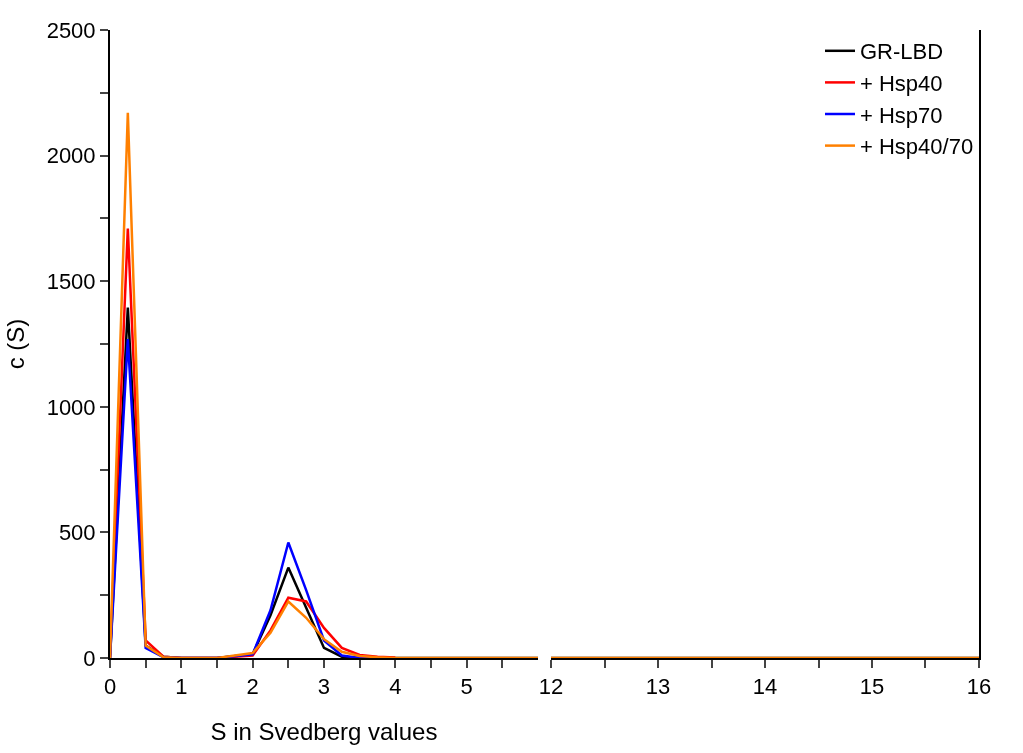  I want to click on y-tick-label: 2500, so click(71, 30).